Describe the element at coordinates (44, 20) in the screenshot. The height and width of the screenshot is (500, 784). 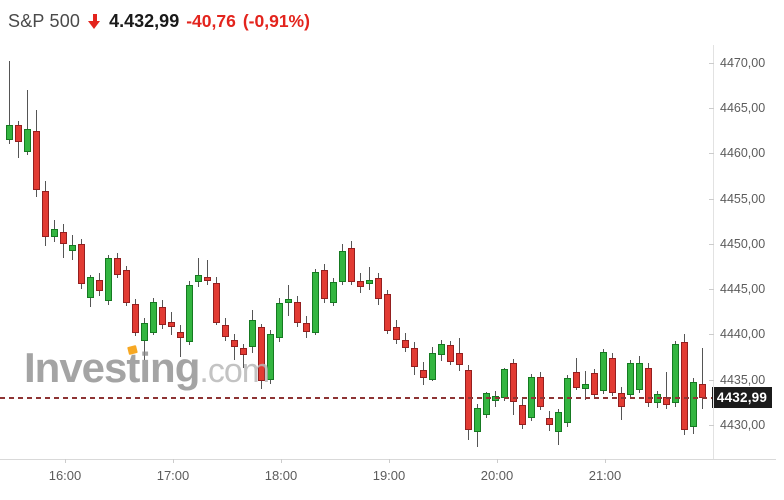
I see `symbol-name: S&P 500` at that location.